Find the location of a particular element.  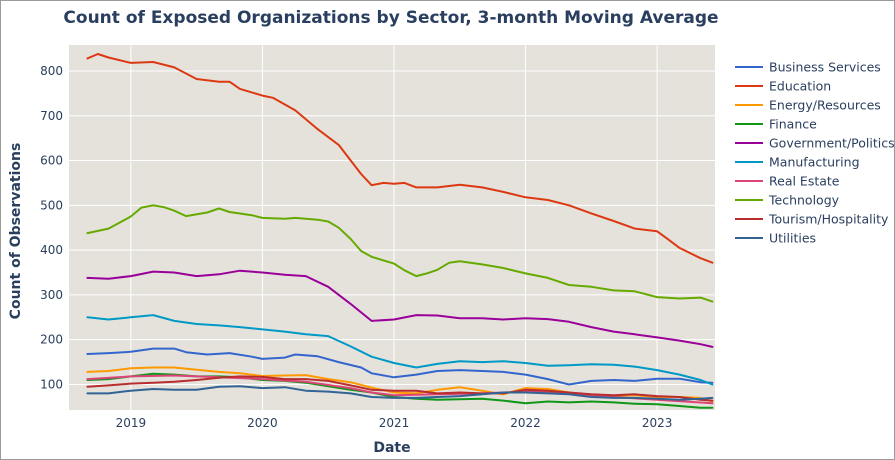

legend-label-education: Education is located at coordinates (800, 86).